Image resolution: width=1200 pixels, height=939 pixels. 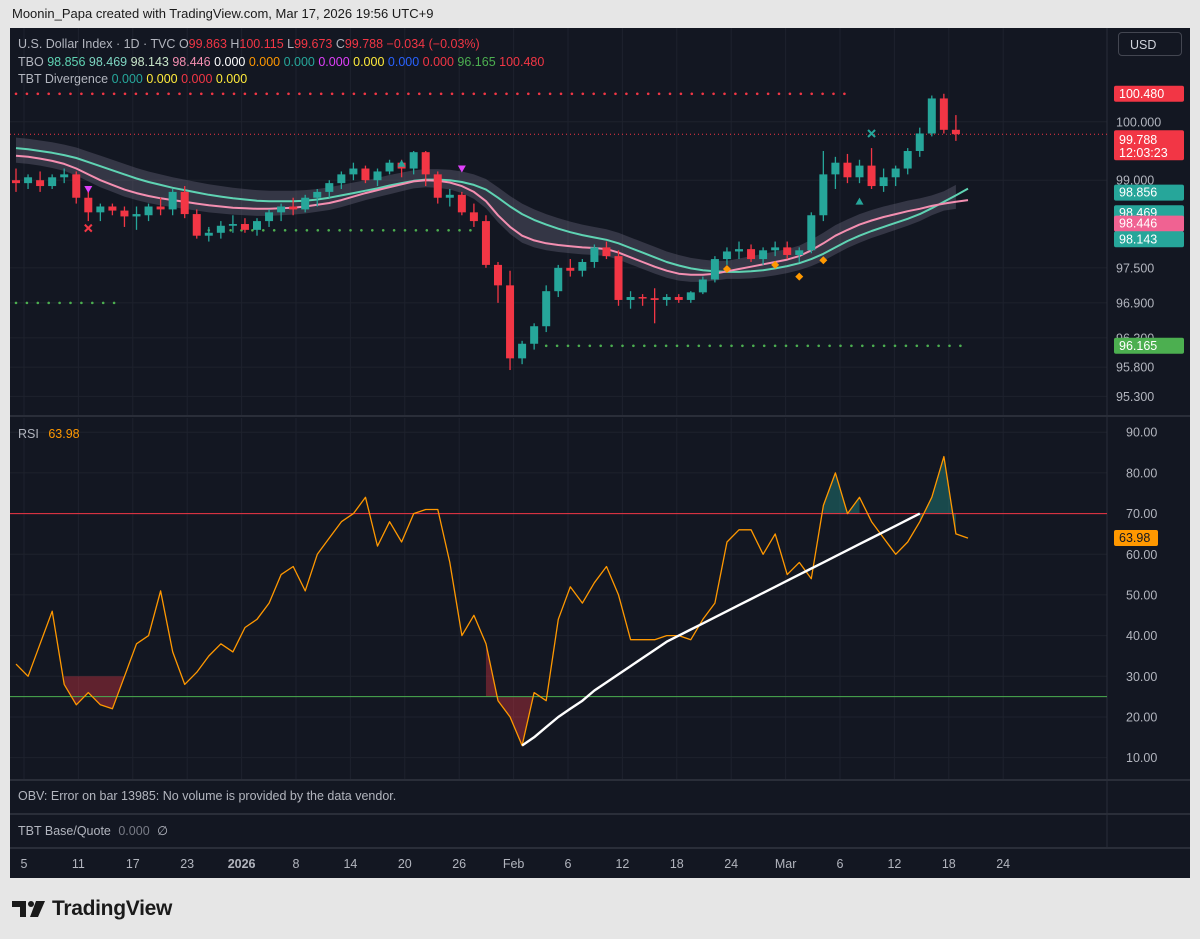 What do you see at coordinates (24, 864) in the screenshot?
I see `time-axis-tick: 5` at bounding box center [24, 864].